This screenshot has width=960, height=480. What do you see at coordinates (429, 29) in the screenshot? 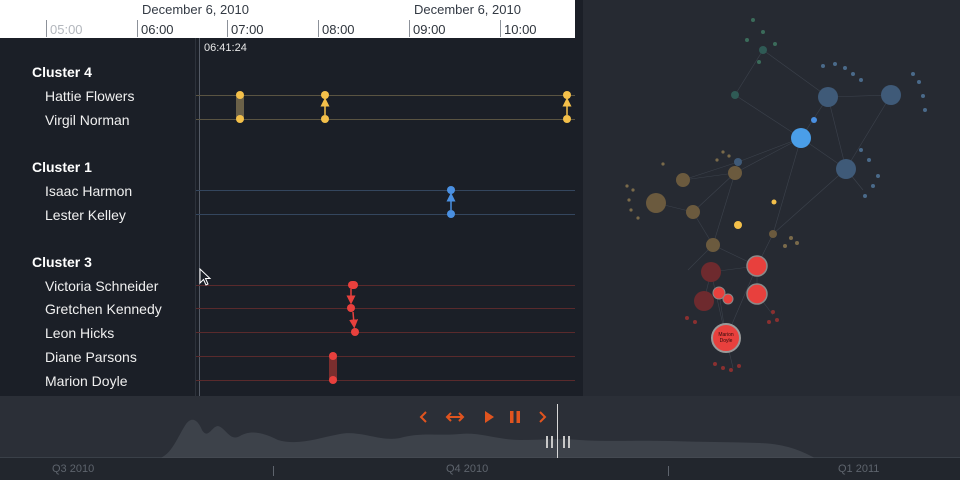
I see `hour-label: 09:00` at bounding box center [429, 29].